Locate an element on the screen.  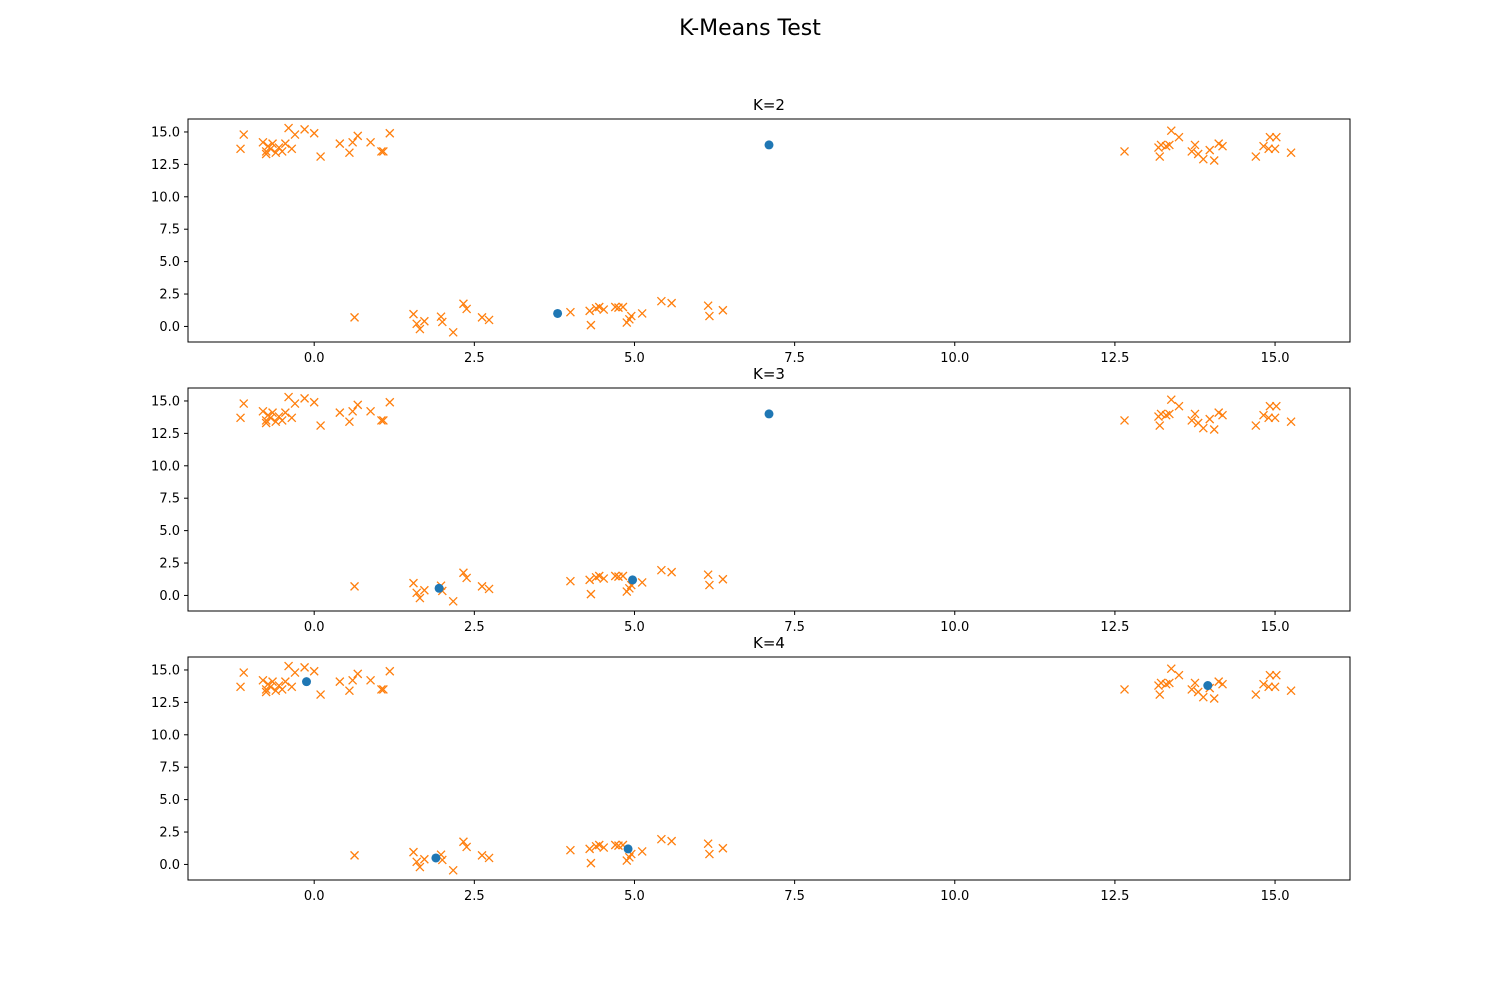
subplot-title: K=2 is located at coordinates (769, 105).